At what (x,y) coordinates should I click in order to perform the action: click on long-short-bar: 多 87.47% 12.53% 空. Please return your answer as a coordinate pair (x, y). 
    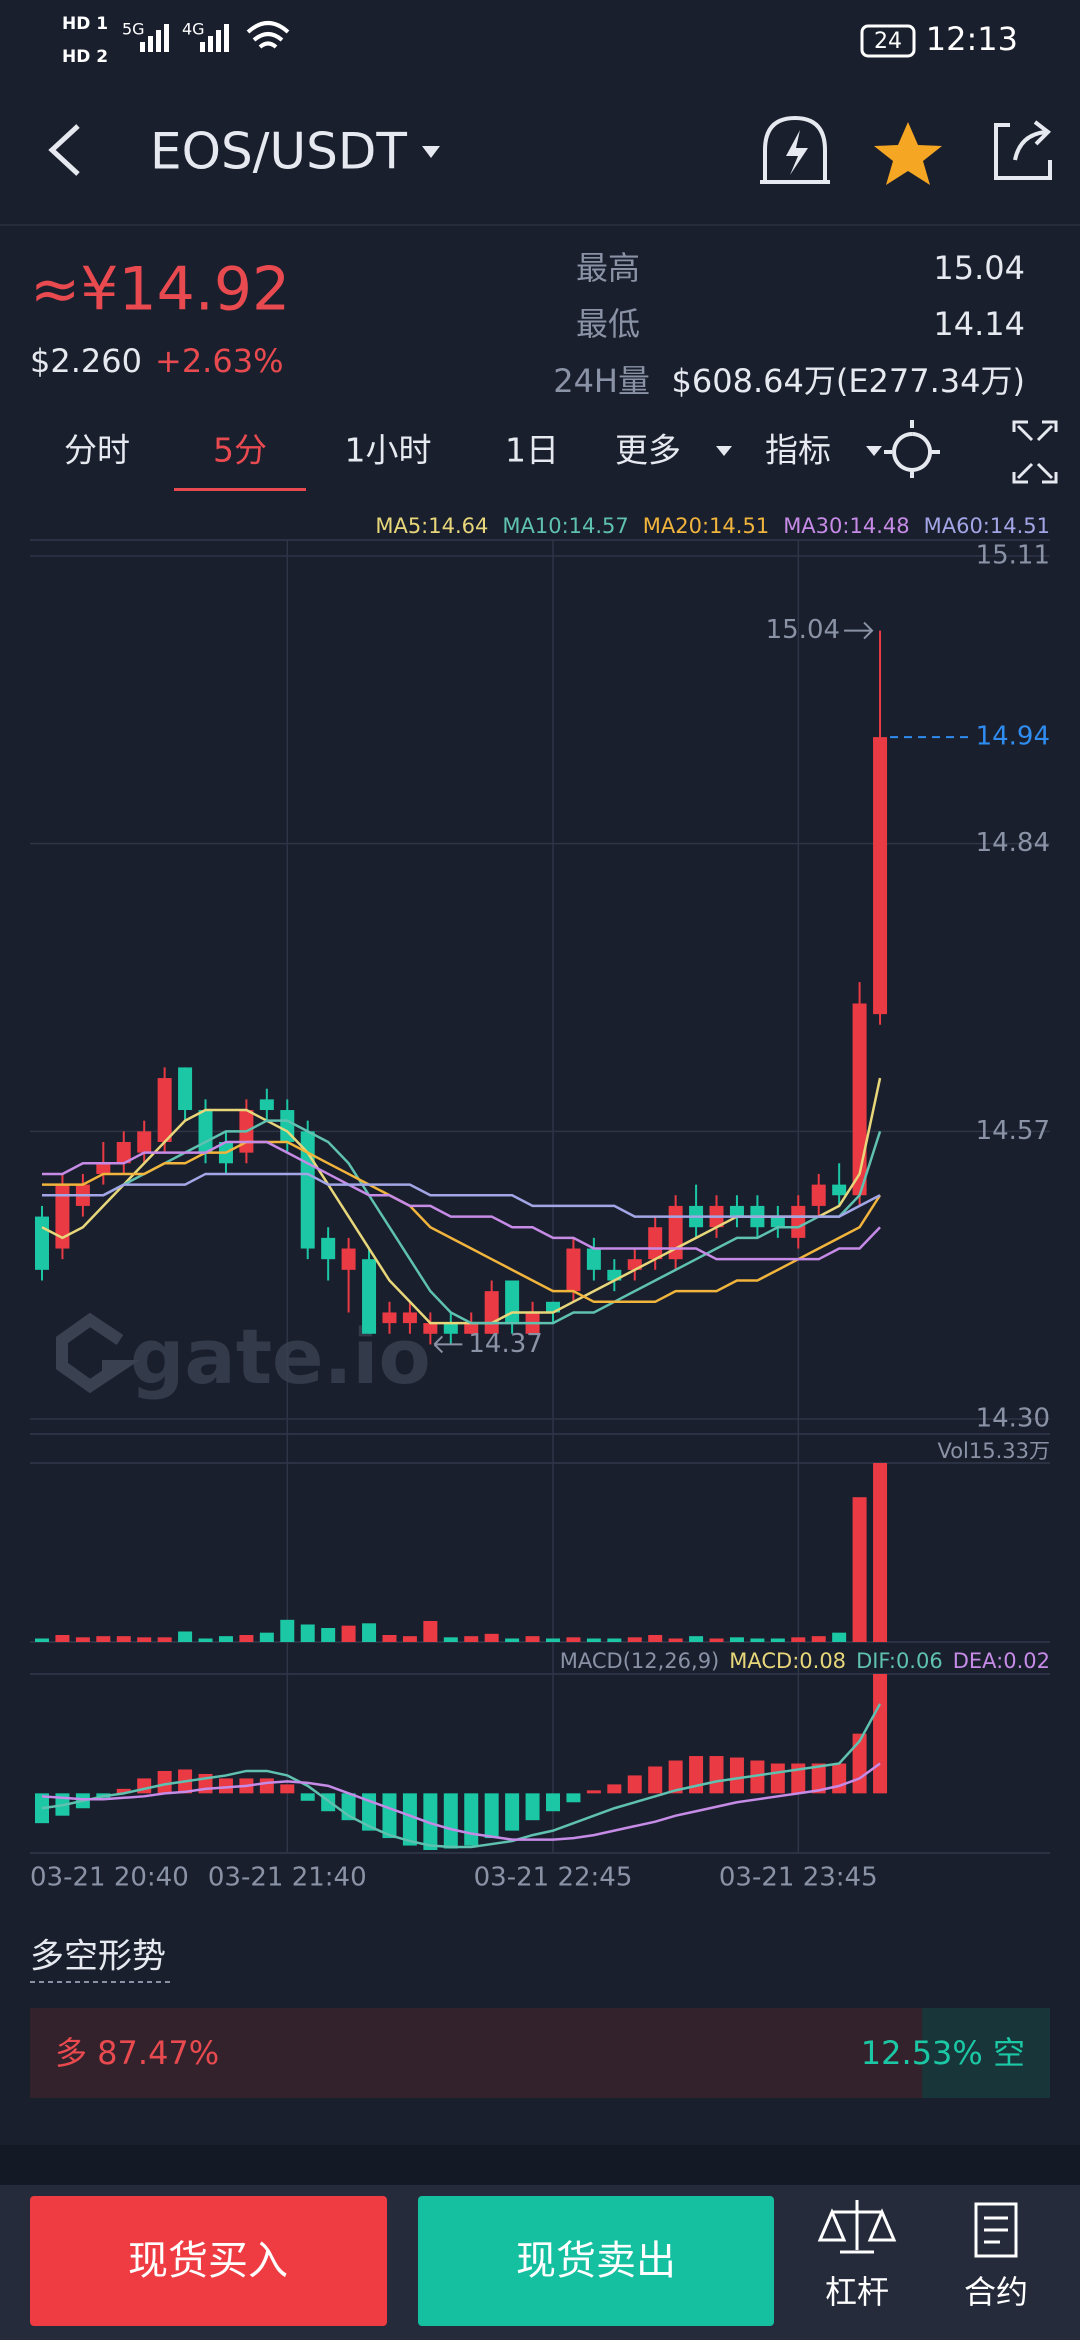
    Looking at the image, I should click on (540, 2053).